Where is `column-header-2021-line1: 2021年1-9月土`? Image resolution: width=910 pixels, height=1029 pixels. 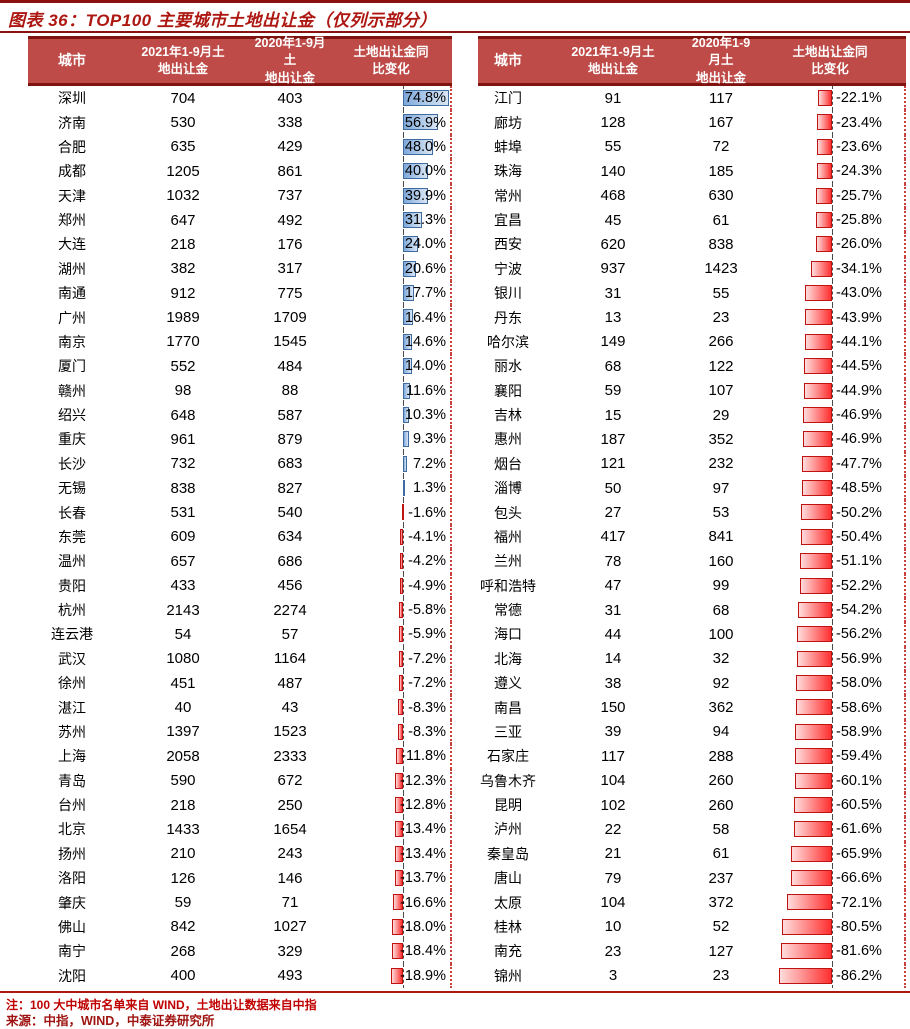 column-header-2021-line1: 2021年1-9月土 is located at coordinates (183, 51).